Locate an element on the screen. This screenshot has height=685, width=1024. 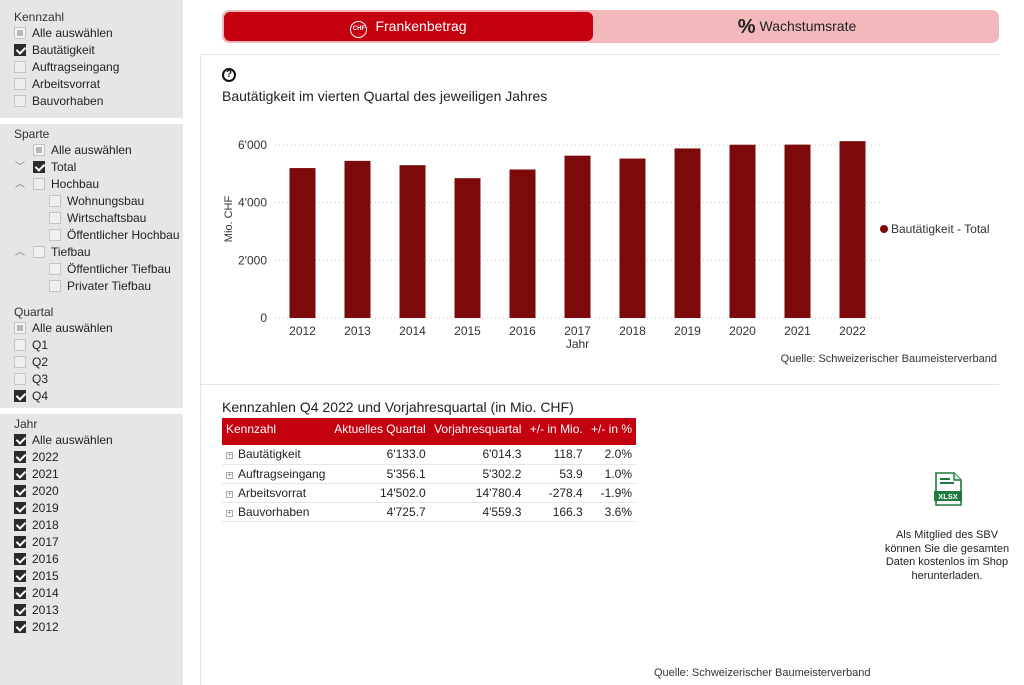
slicer-option-sparte: Privater Tiefbau is located at coordinates (91, 286).